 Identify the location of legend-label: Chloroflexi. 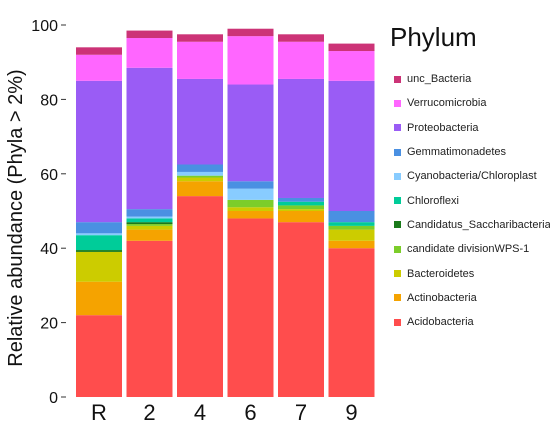
(433, 200).